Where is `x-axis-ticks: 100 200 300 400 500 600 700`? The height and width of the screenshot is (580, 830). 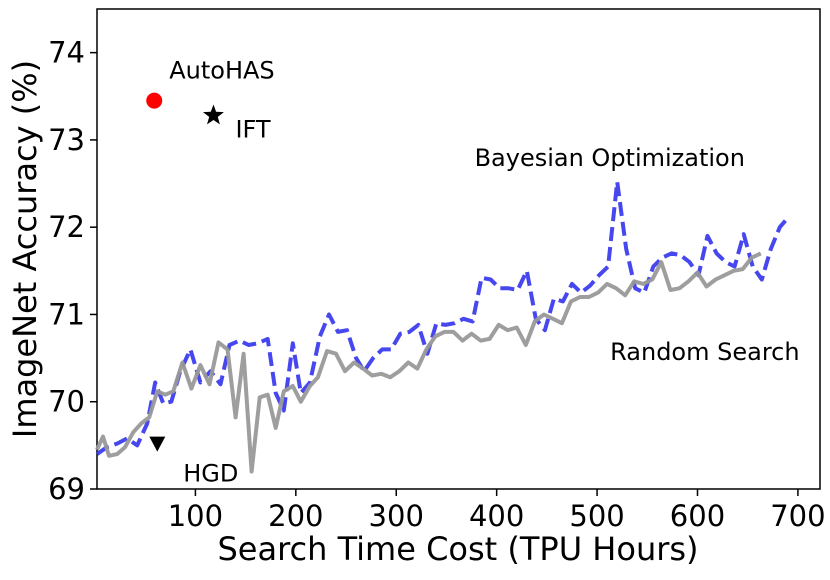 x-axis-ticks: 100 200 300 400 500 600 700 is located at coordinates (497, 511).